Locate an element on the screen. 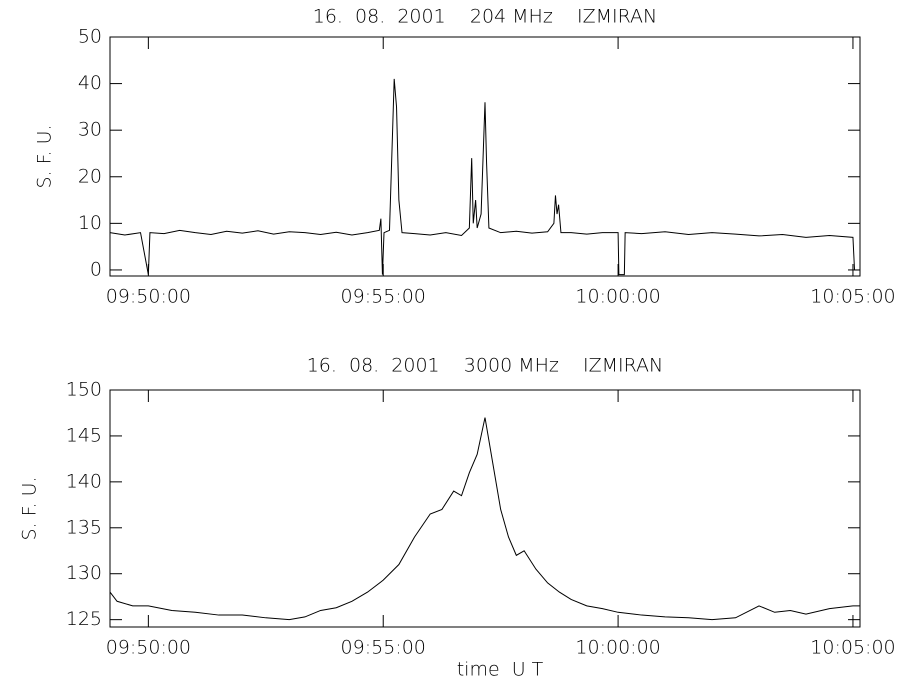  y-tick-label: 130 is located at coordinates (84, 573).